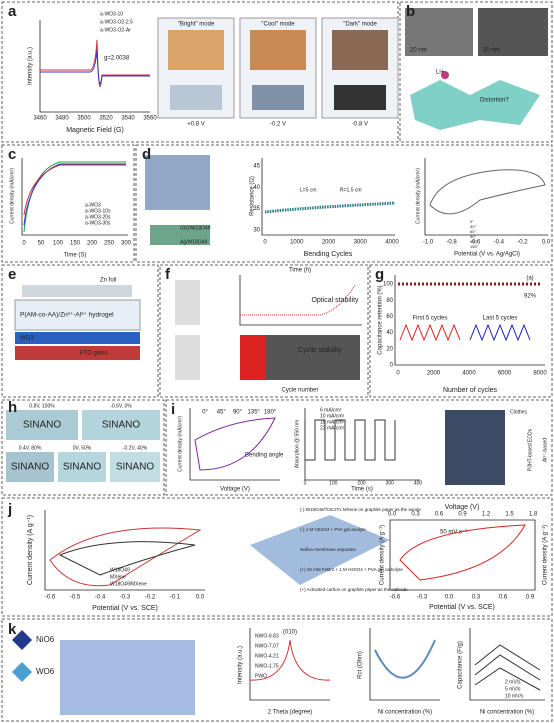 The width and height of the screenshot is (554, 723). Describe the element at coordinates (45, 671) in the screenshot. I see `label: WO6` at that location.